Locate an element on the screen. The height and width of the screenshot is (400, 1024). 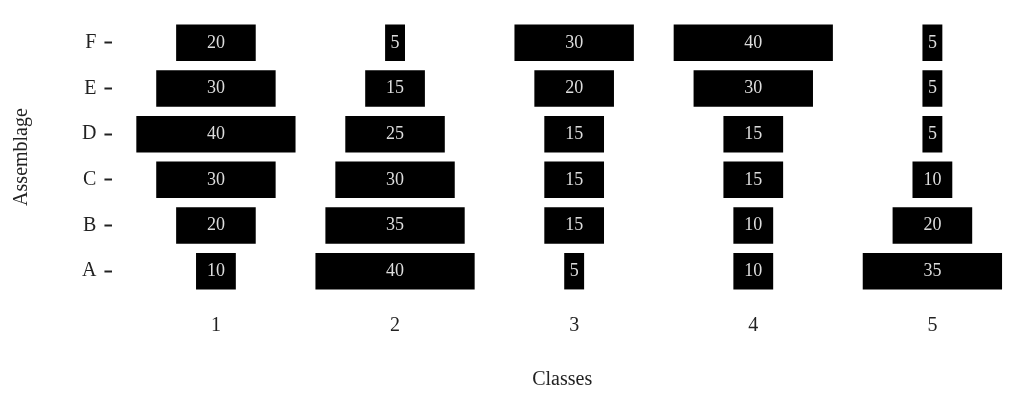
x-axis-title: Classes is located at coordinates (562, 378).